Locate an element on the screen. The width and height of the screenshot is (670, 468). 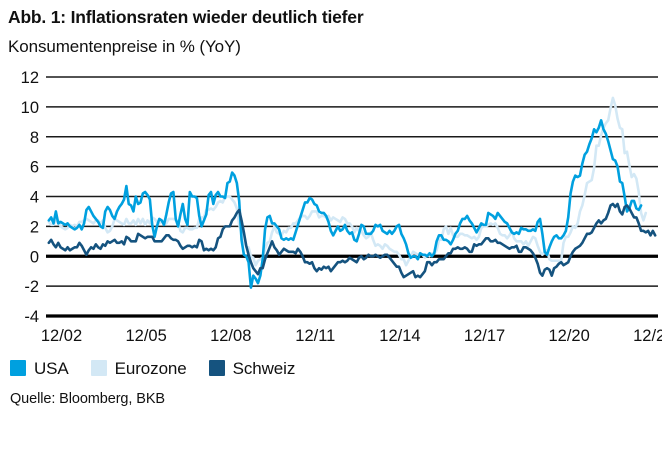
y-tick-label: -2 is located at coordinates (31, 287).